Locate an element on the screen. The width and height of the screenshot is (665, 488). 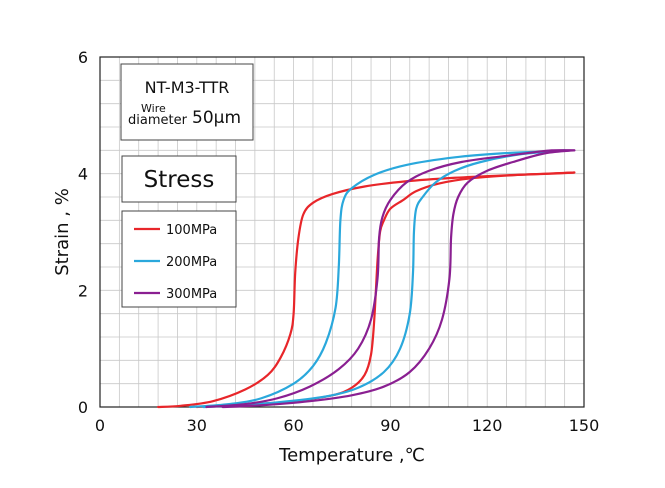
info-box: NT-M3-TTR Wire diameter 50μm is located at coordinates (187, 102).